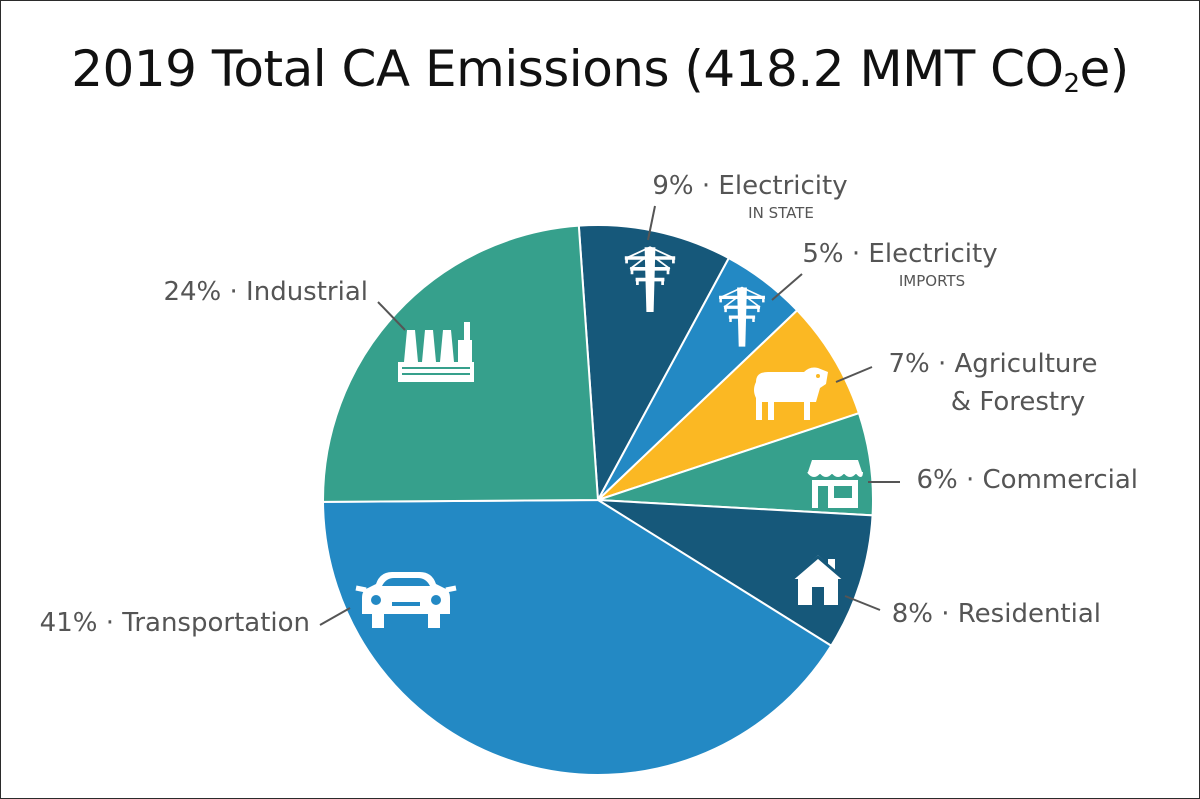  I want to click on pie-slice-agriculture-forestry, so click(729, 404).